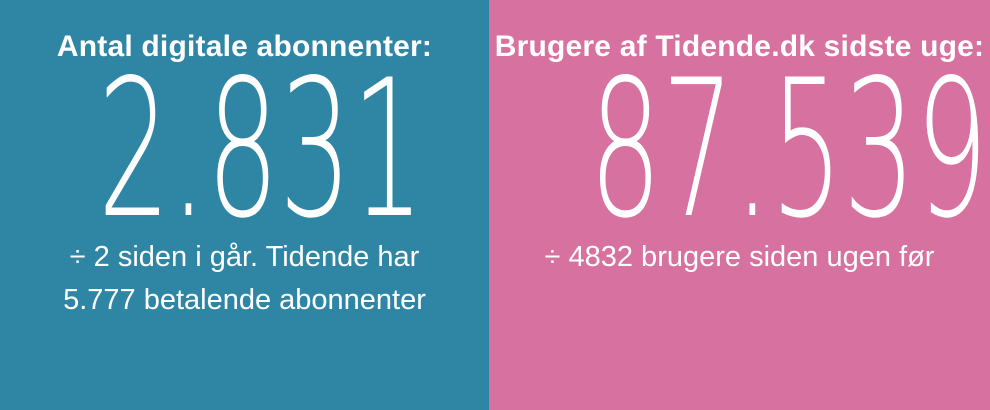 The height and width of the screenshot is (410, 990). I want to click on weekly-users-note: ÷ 4832 brugere siden ugen før, so click(740, 257).